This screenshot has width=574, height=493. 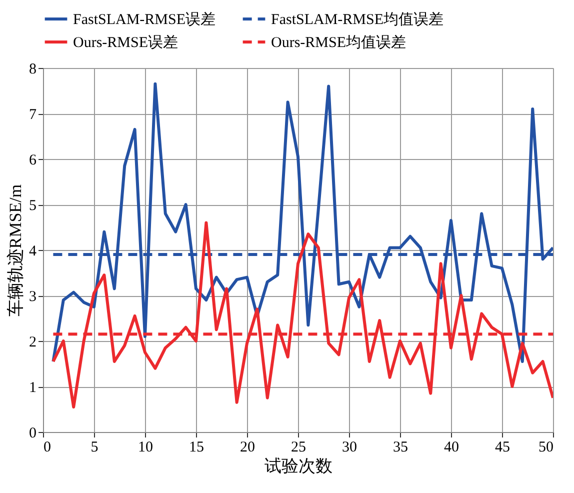 What do you see at coordinates (400, 448) in the screenshot?
I see `x-tick-label: 35` at bounding box center [400, 448].